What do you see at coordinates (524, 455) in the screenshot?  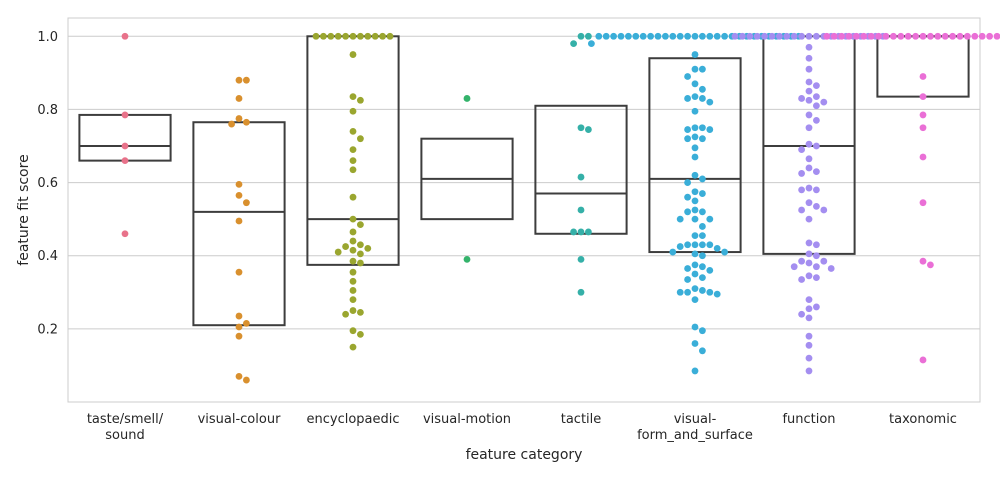 I see `x-axis-title: feature category` at bounding box center [524, 455].